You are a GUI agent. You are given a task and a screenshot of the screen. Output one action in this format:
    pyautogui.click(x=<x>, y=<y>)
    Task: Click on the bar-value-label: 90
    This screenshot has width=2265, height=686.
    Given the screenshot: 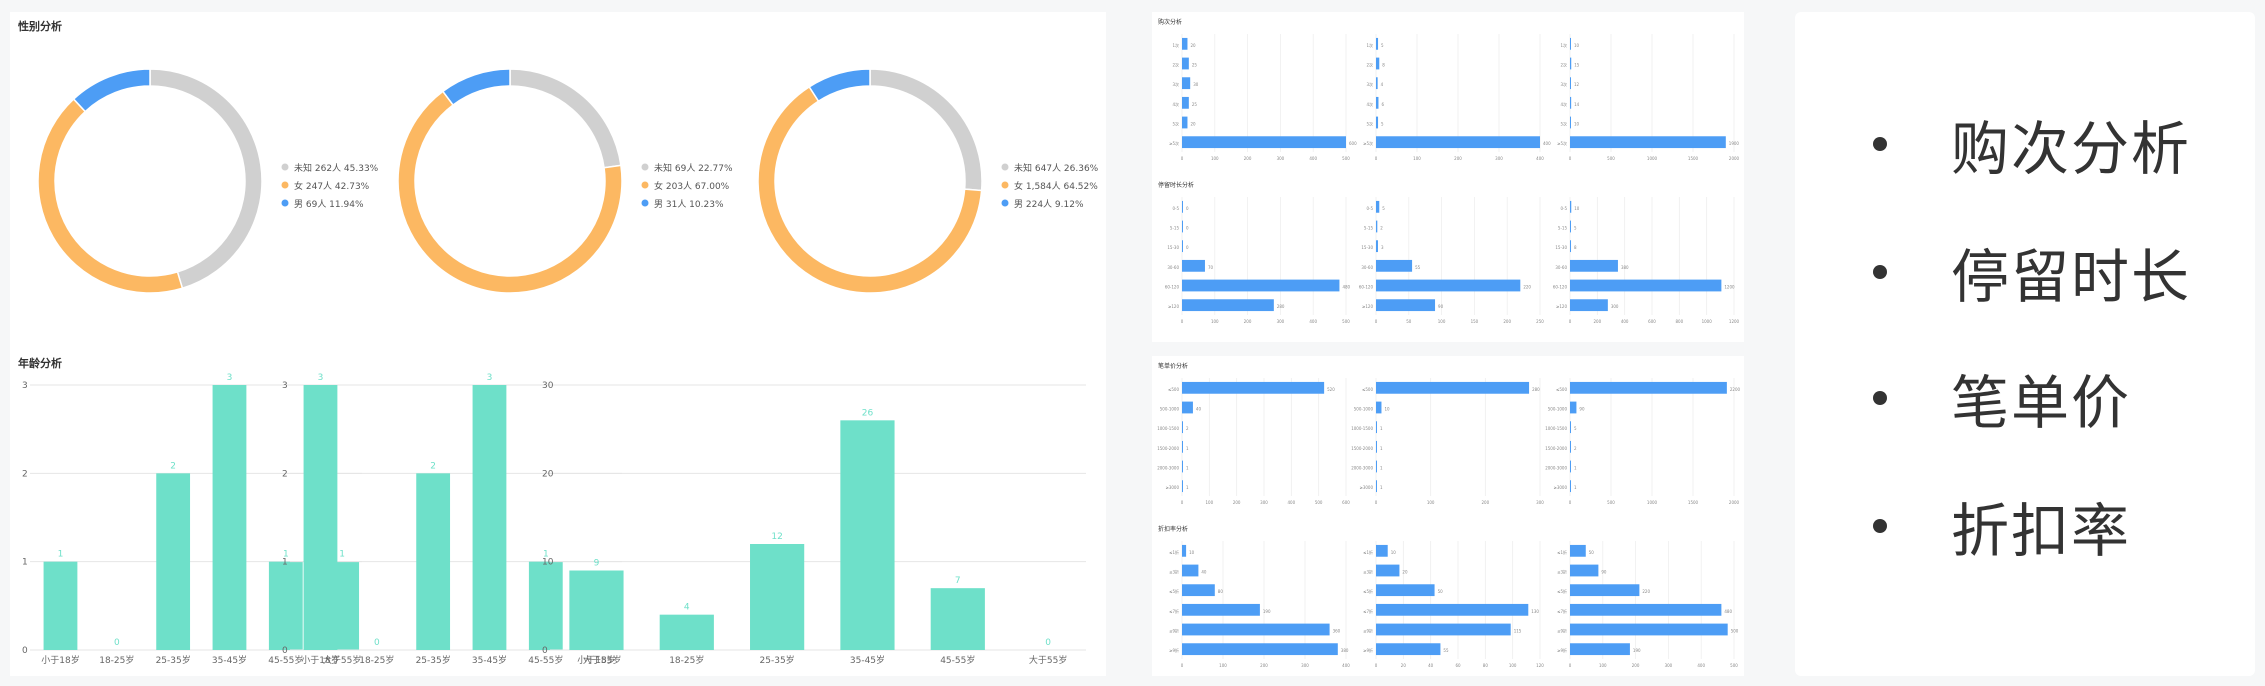 What is the action you would take?
    pyautogui.click(x=1441, y=306)
    